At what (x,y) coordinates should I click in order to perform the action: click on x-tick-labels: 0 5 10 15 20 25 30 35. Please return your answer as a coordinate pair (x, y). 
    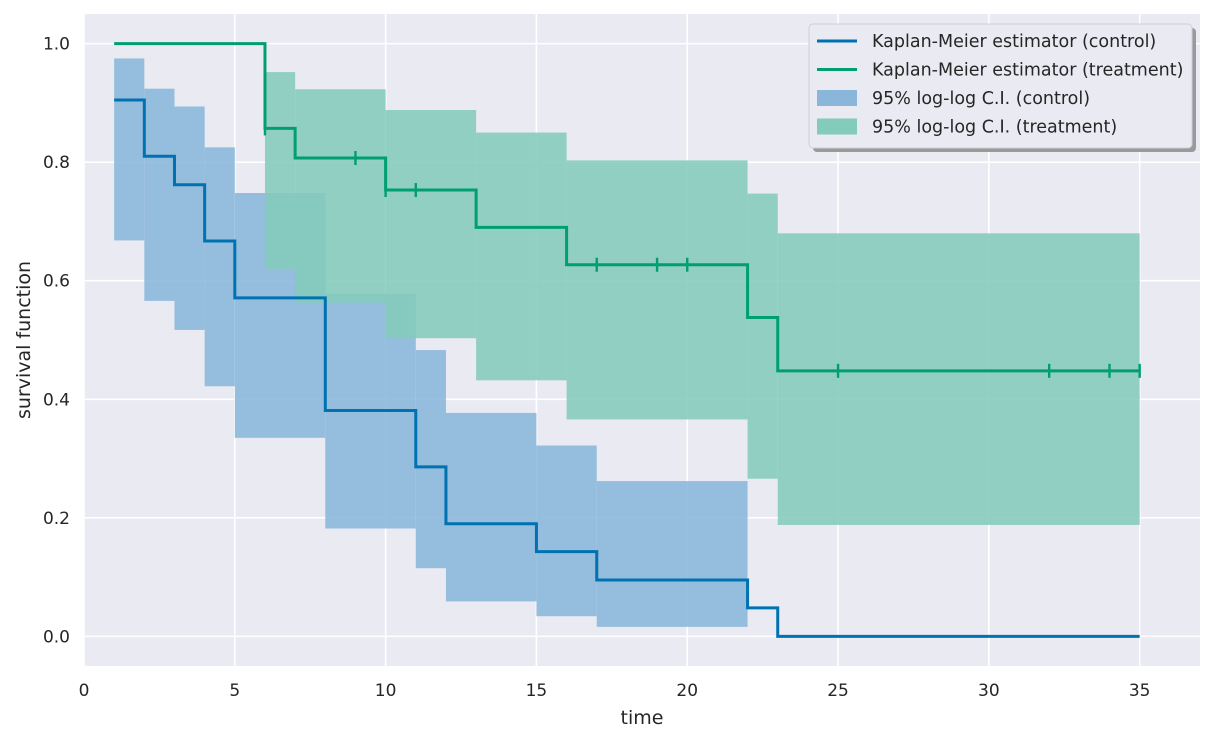
    Looking at the image, I should click on (615, 691).